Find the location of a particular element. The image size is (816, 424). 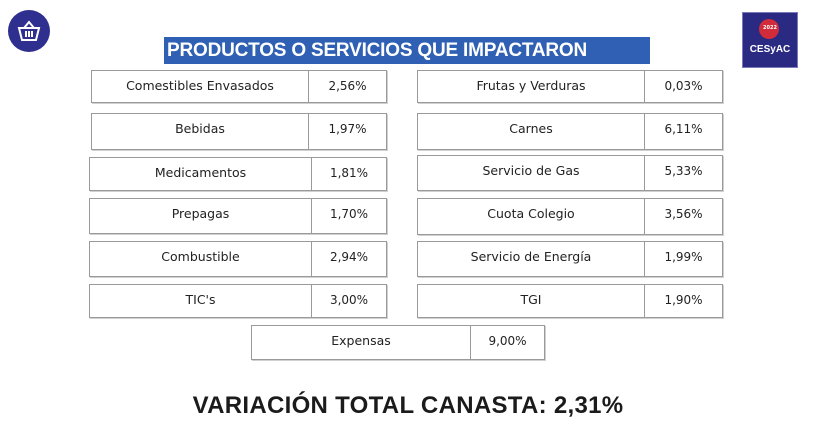

item-value: 1,81% is located at coordinates (349, 173).